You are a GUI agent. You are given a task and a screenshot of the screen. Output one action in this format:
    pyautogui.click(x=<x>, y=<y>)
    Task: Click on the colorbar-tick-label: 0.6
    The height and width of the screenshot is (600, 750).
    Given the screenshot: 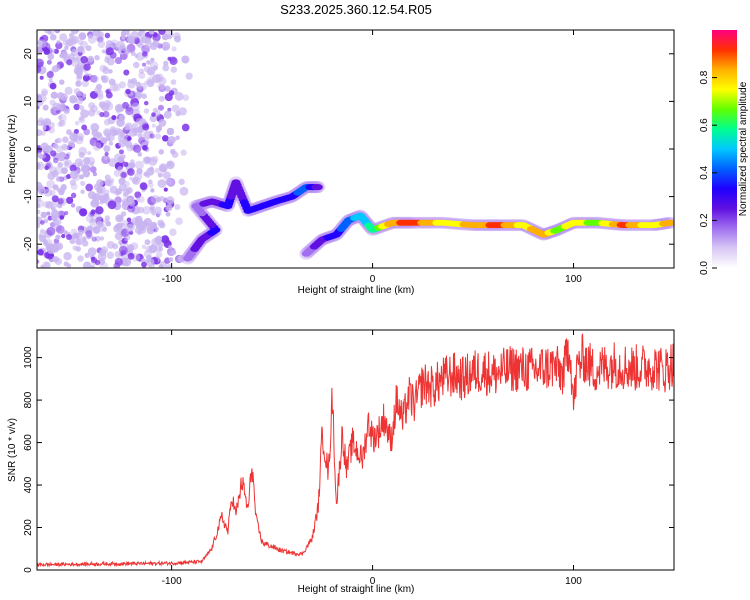 What is the action you would take?
    pyautogui.click(x=704, y=125)
    